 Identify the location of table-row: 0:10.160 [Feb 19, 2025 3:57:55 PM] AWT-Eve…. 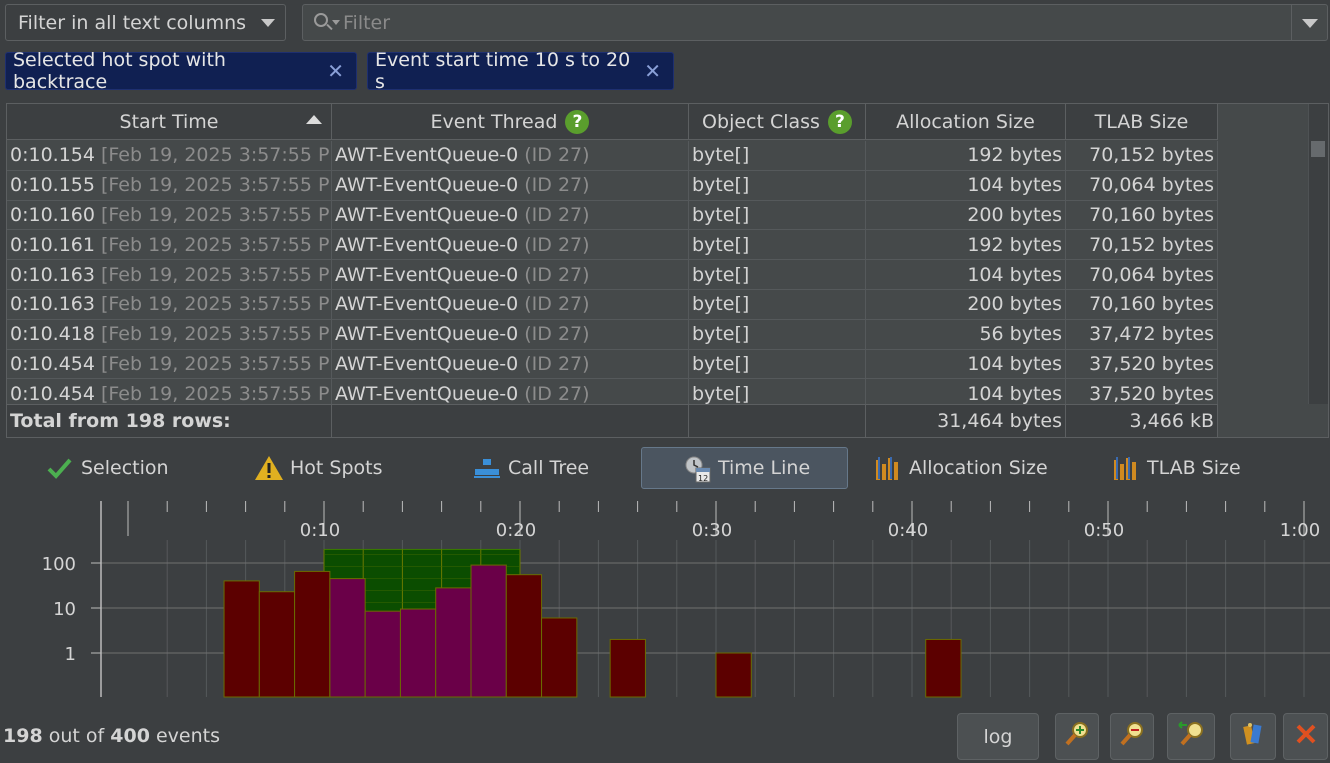
(612, 215).